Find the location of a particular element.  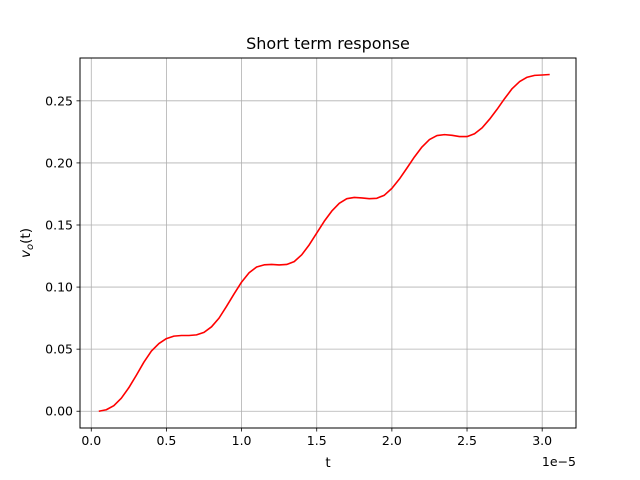

x-tick-label: 1.5 is located at coordinates (317, 440).